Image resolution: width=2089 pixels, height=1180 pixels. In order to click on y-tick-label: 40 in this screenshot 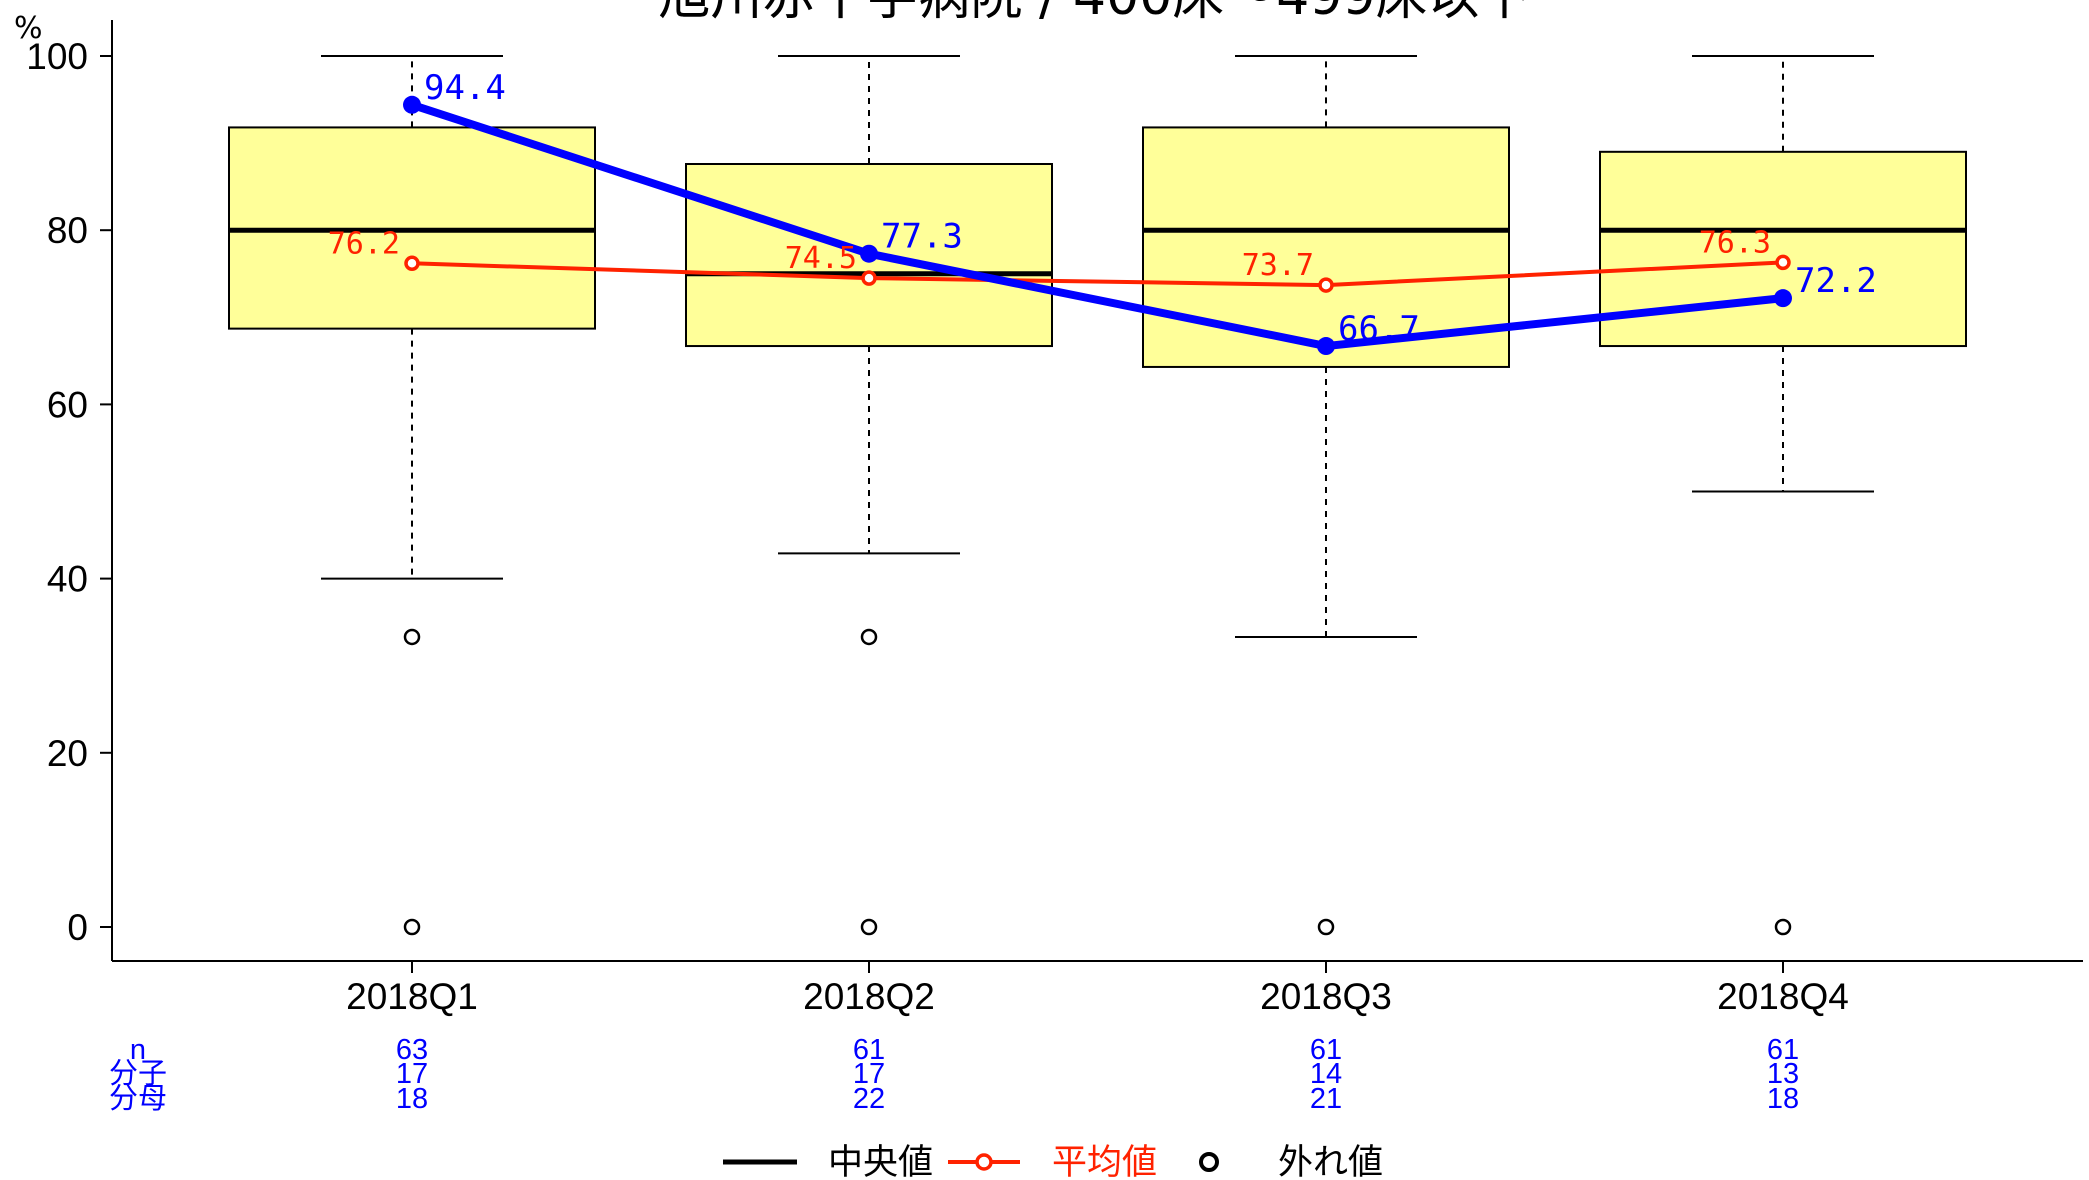, I will do `click(67, 579)`.